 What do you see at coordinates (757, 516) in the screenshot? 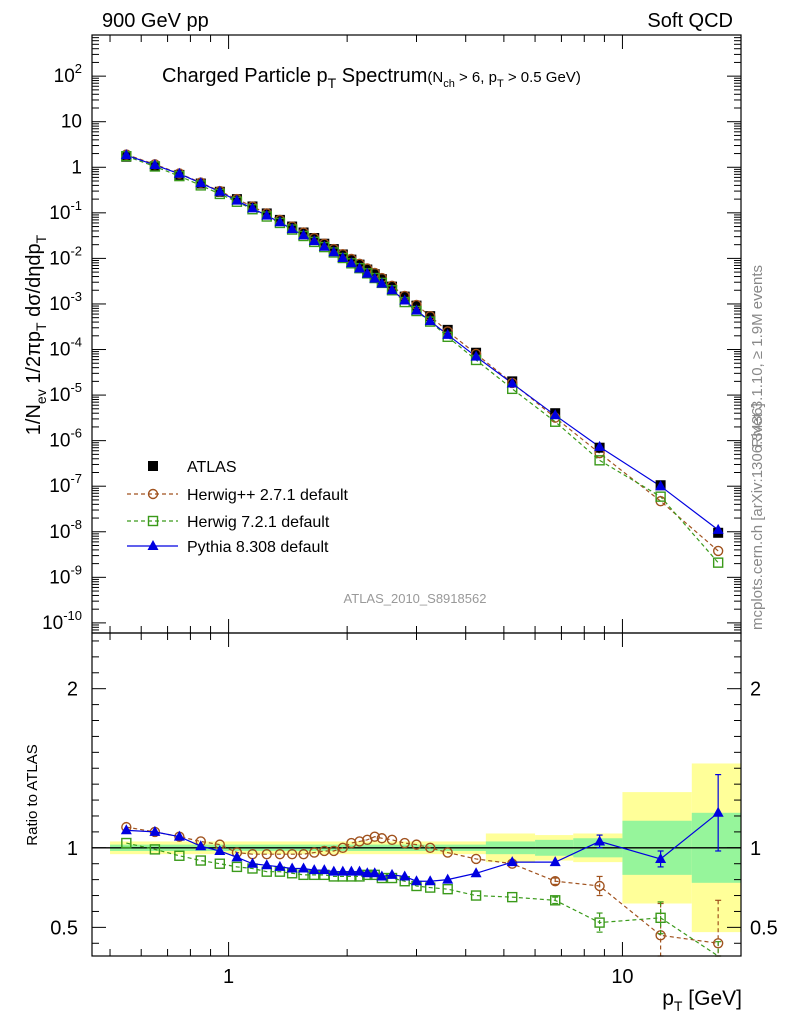
I see `mcplots-reference-label: mcplots.cern.ch [arXiv:1306.3436]` at bounding box center [757, 516].